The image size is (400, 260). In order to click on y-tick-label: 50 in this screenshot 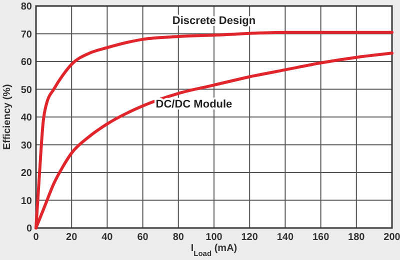, I will do `click(26, 90)`.